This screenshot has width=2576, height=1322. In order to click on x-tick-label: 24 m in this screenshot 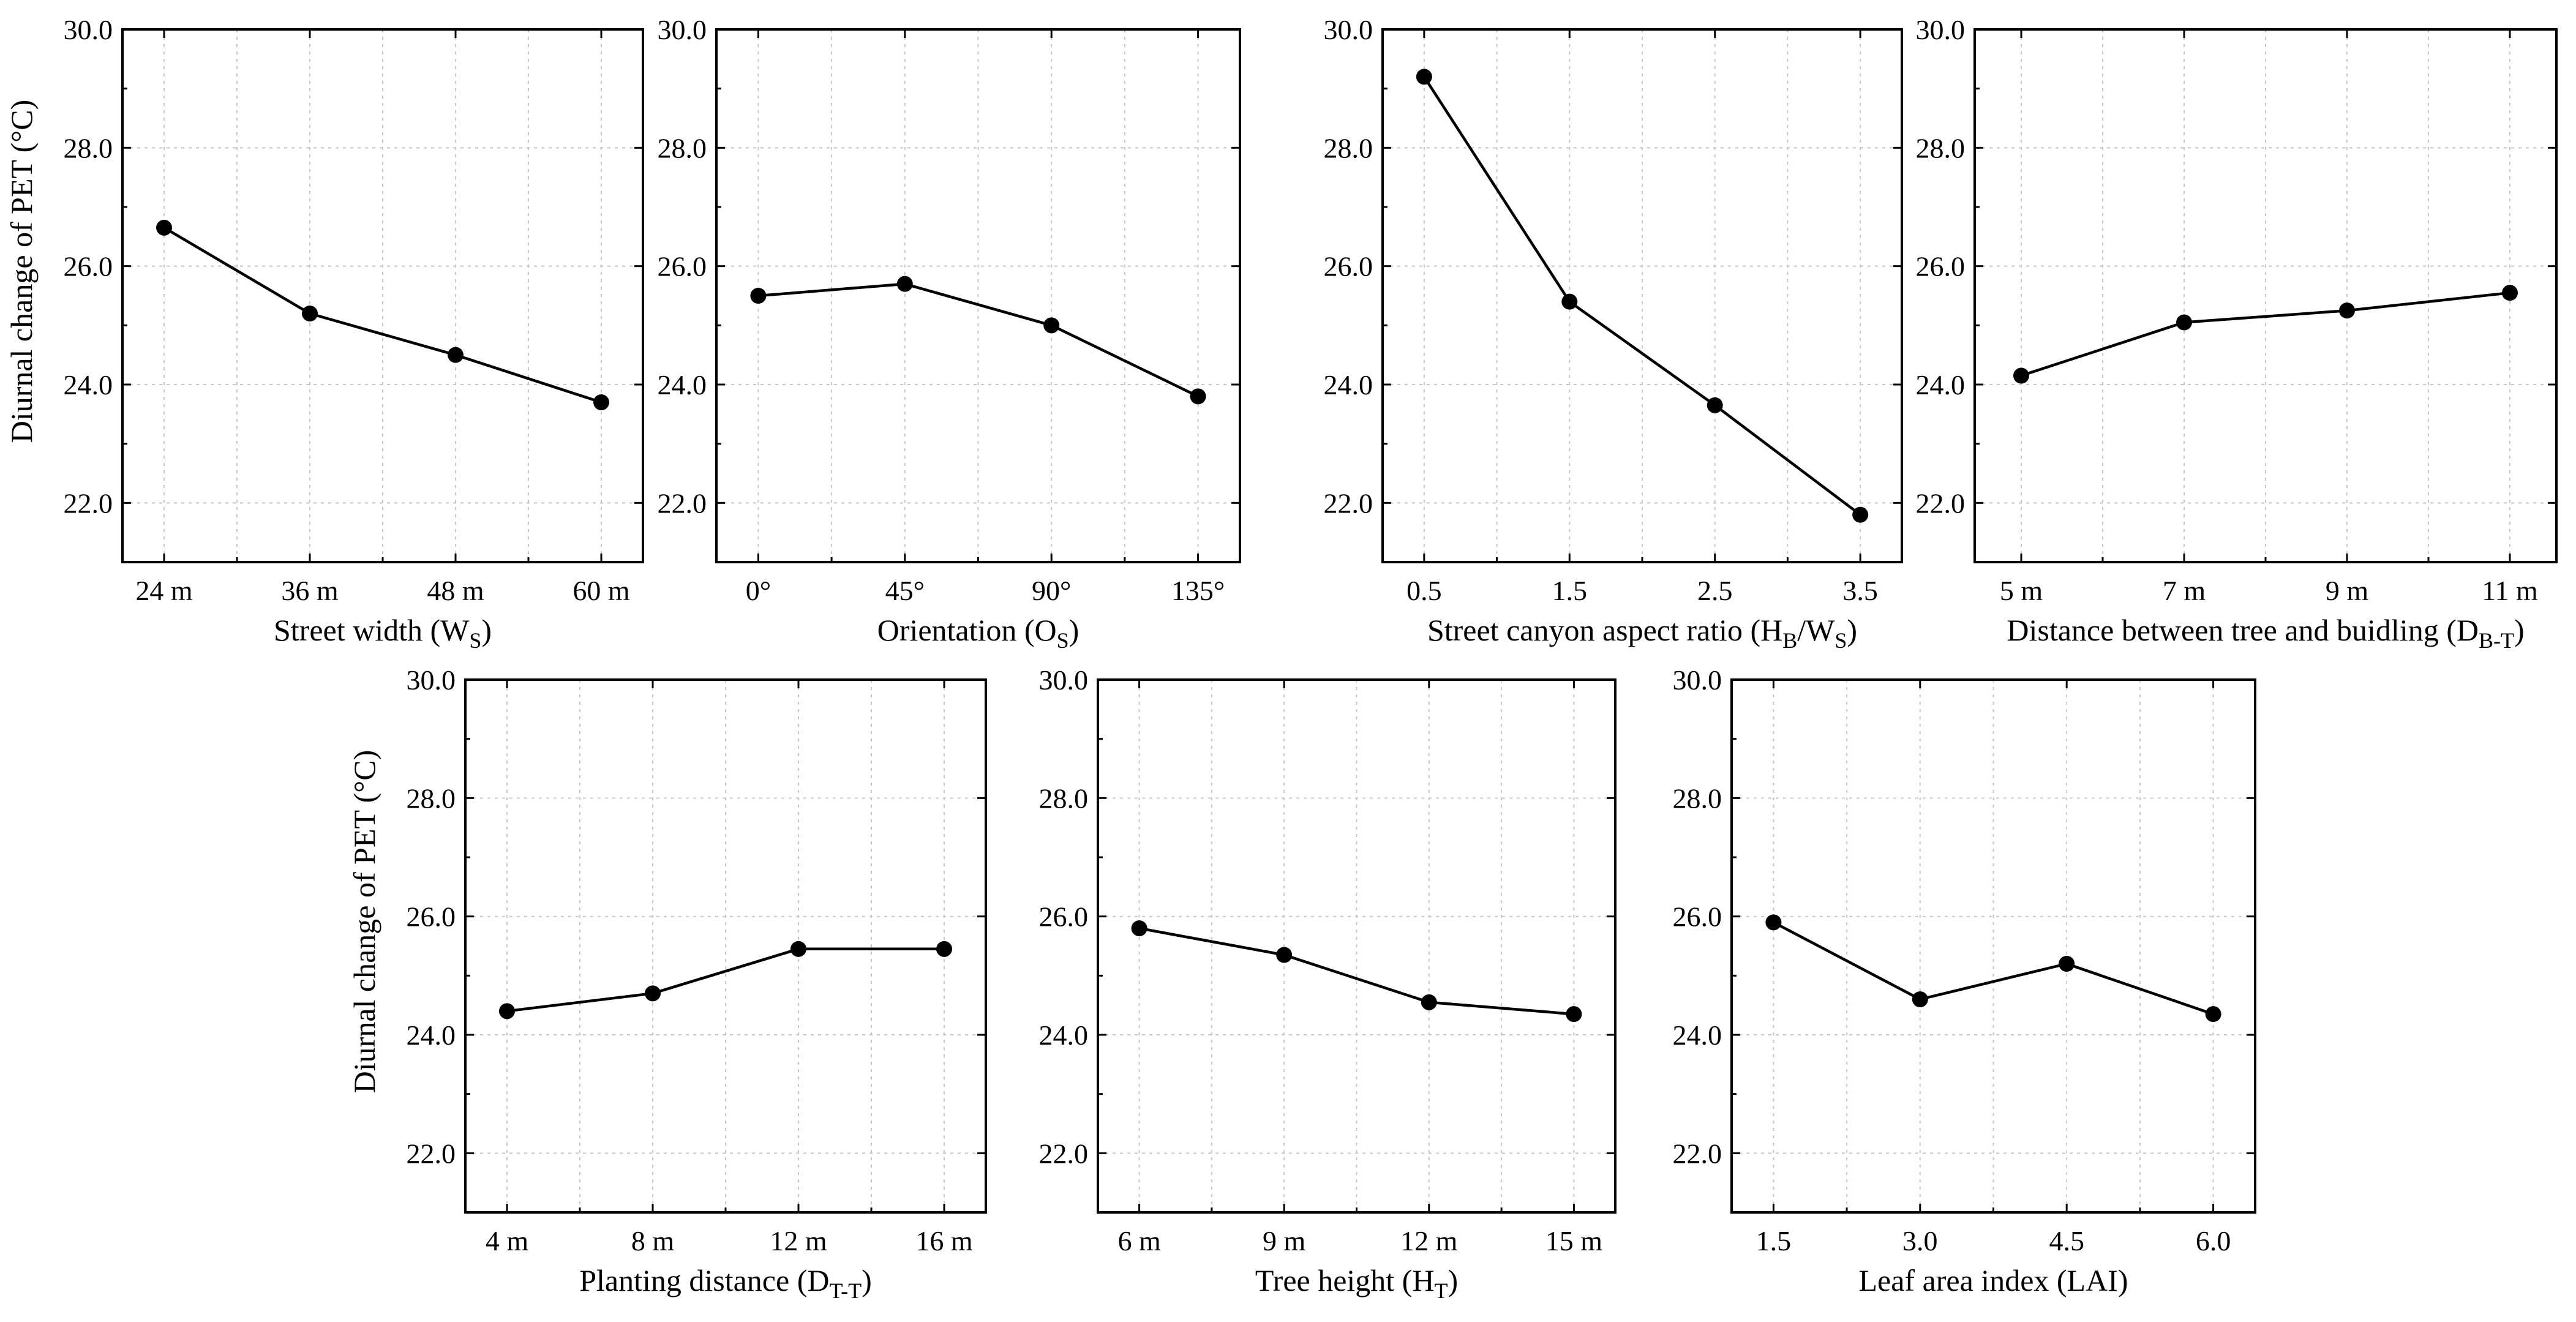, I will do `click(164, 590)`.